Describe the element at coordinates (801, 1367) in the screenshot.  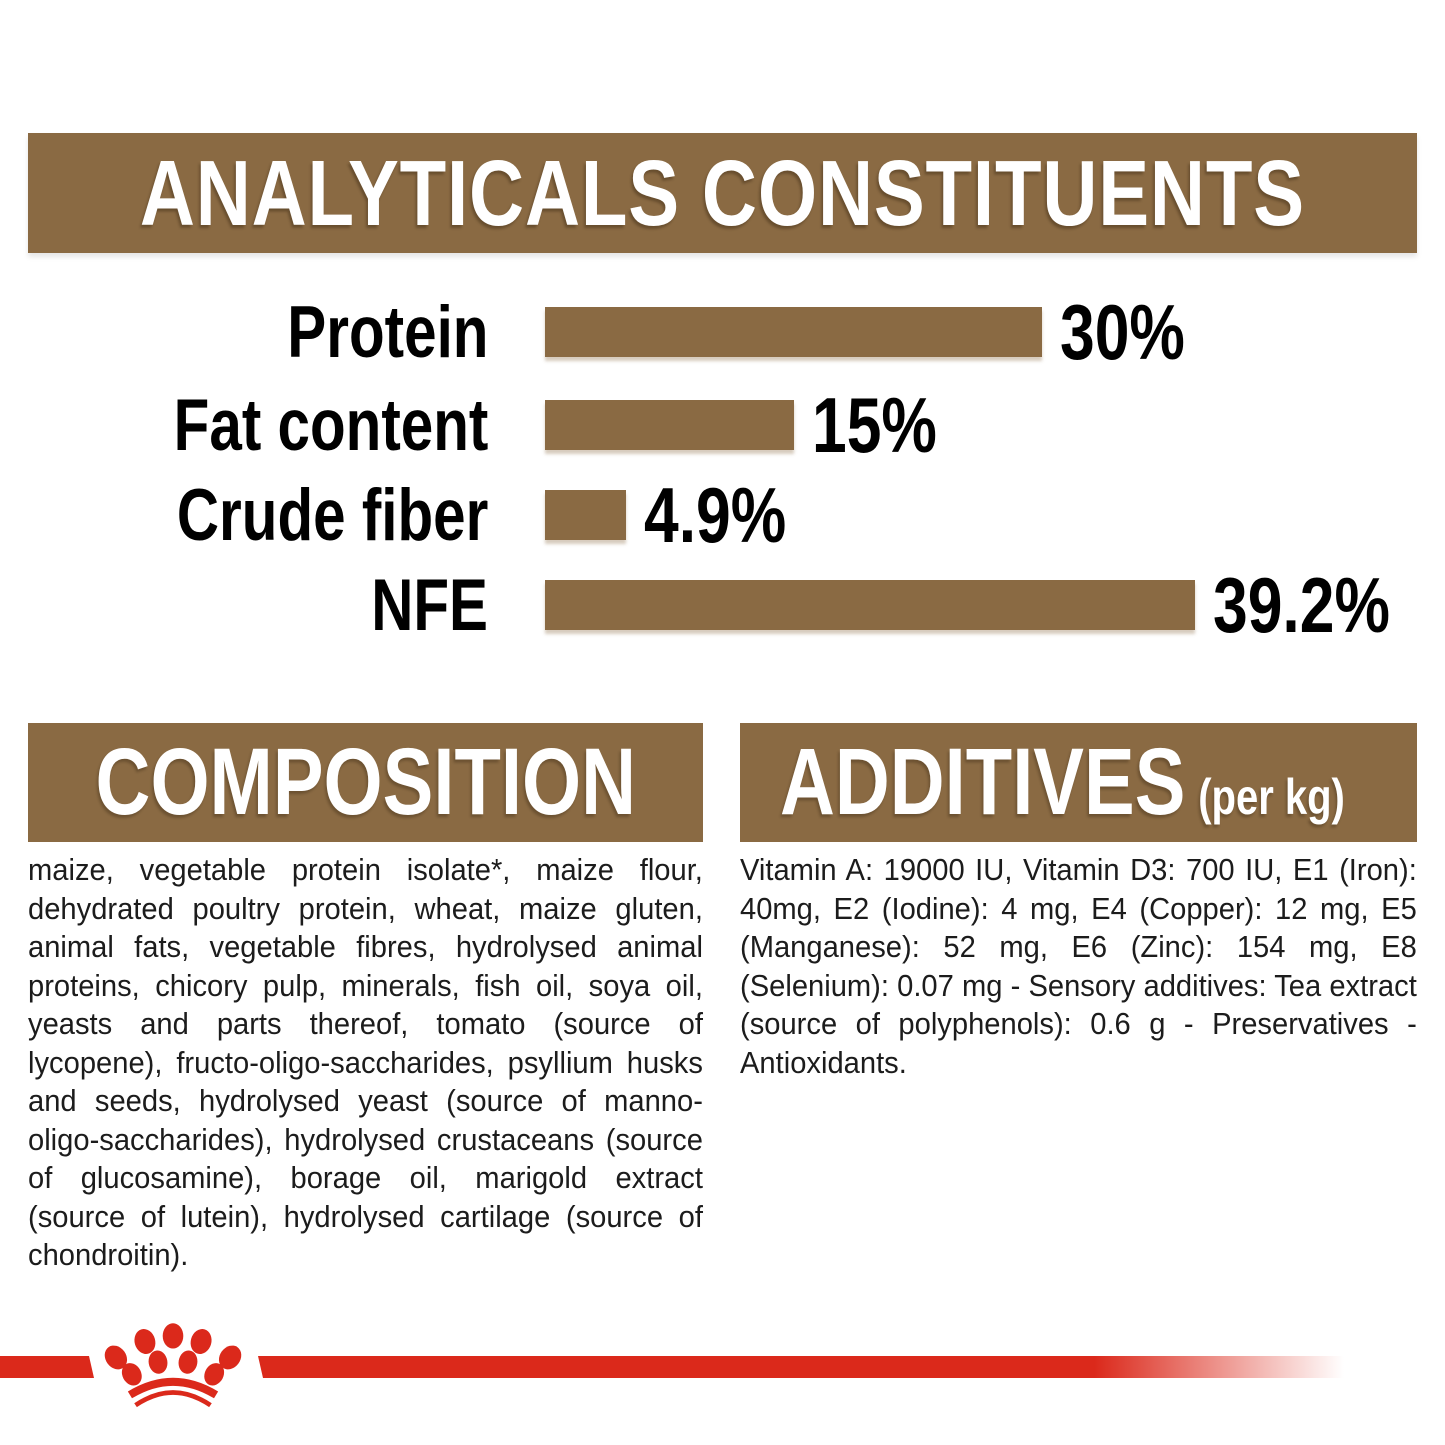
I see `footer-red-line-right` at that location.